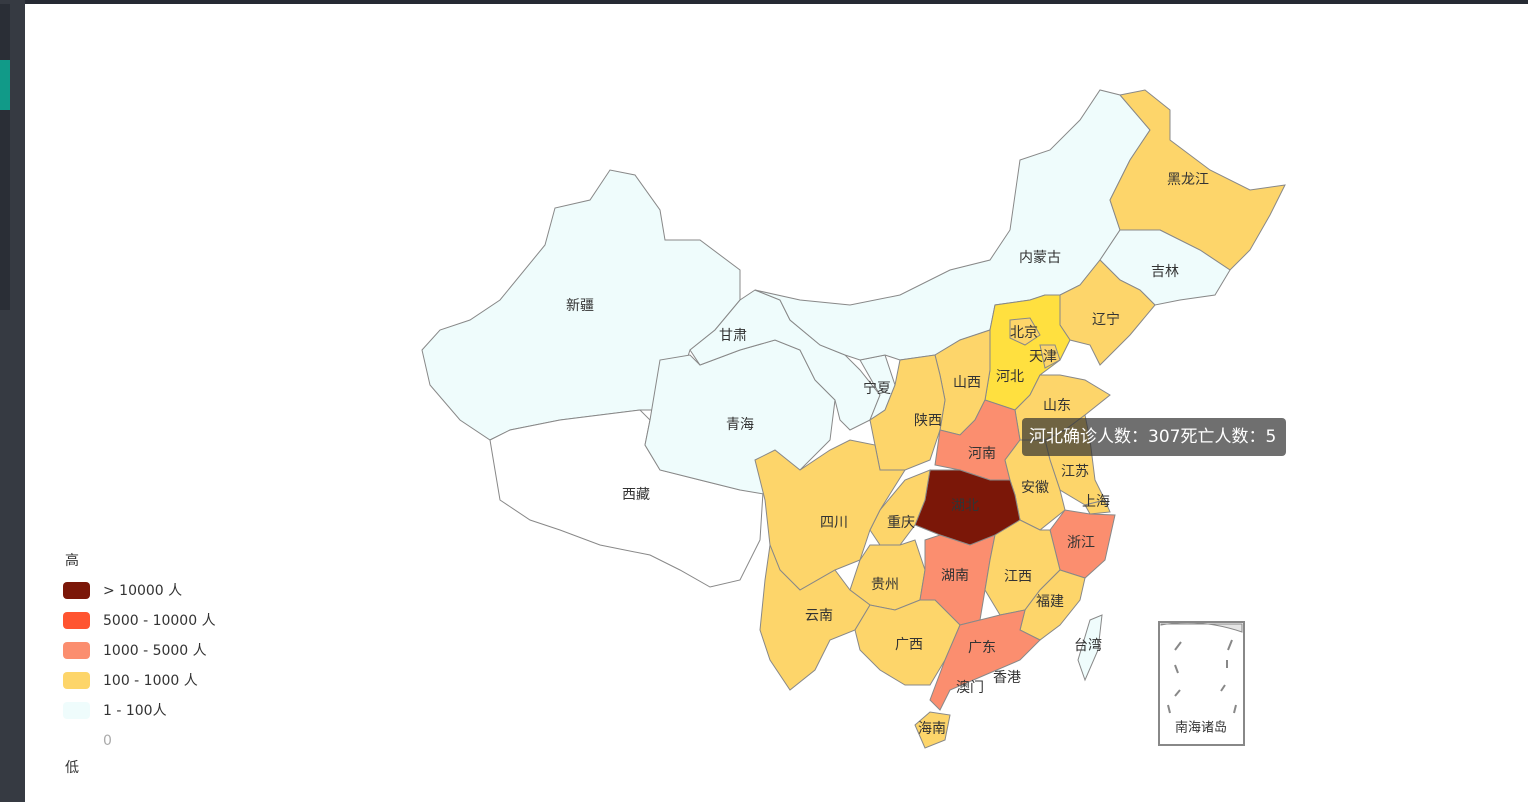 Image resolution: width=1528 pixels, height=806 pixels. I want to click on tooltip-box, so click(1154, 437).